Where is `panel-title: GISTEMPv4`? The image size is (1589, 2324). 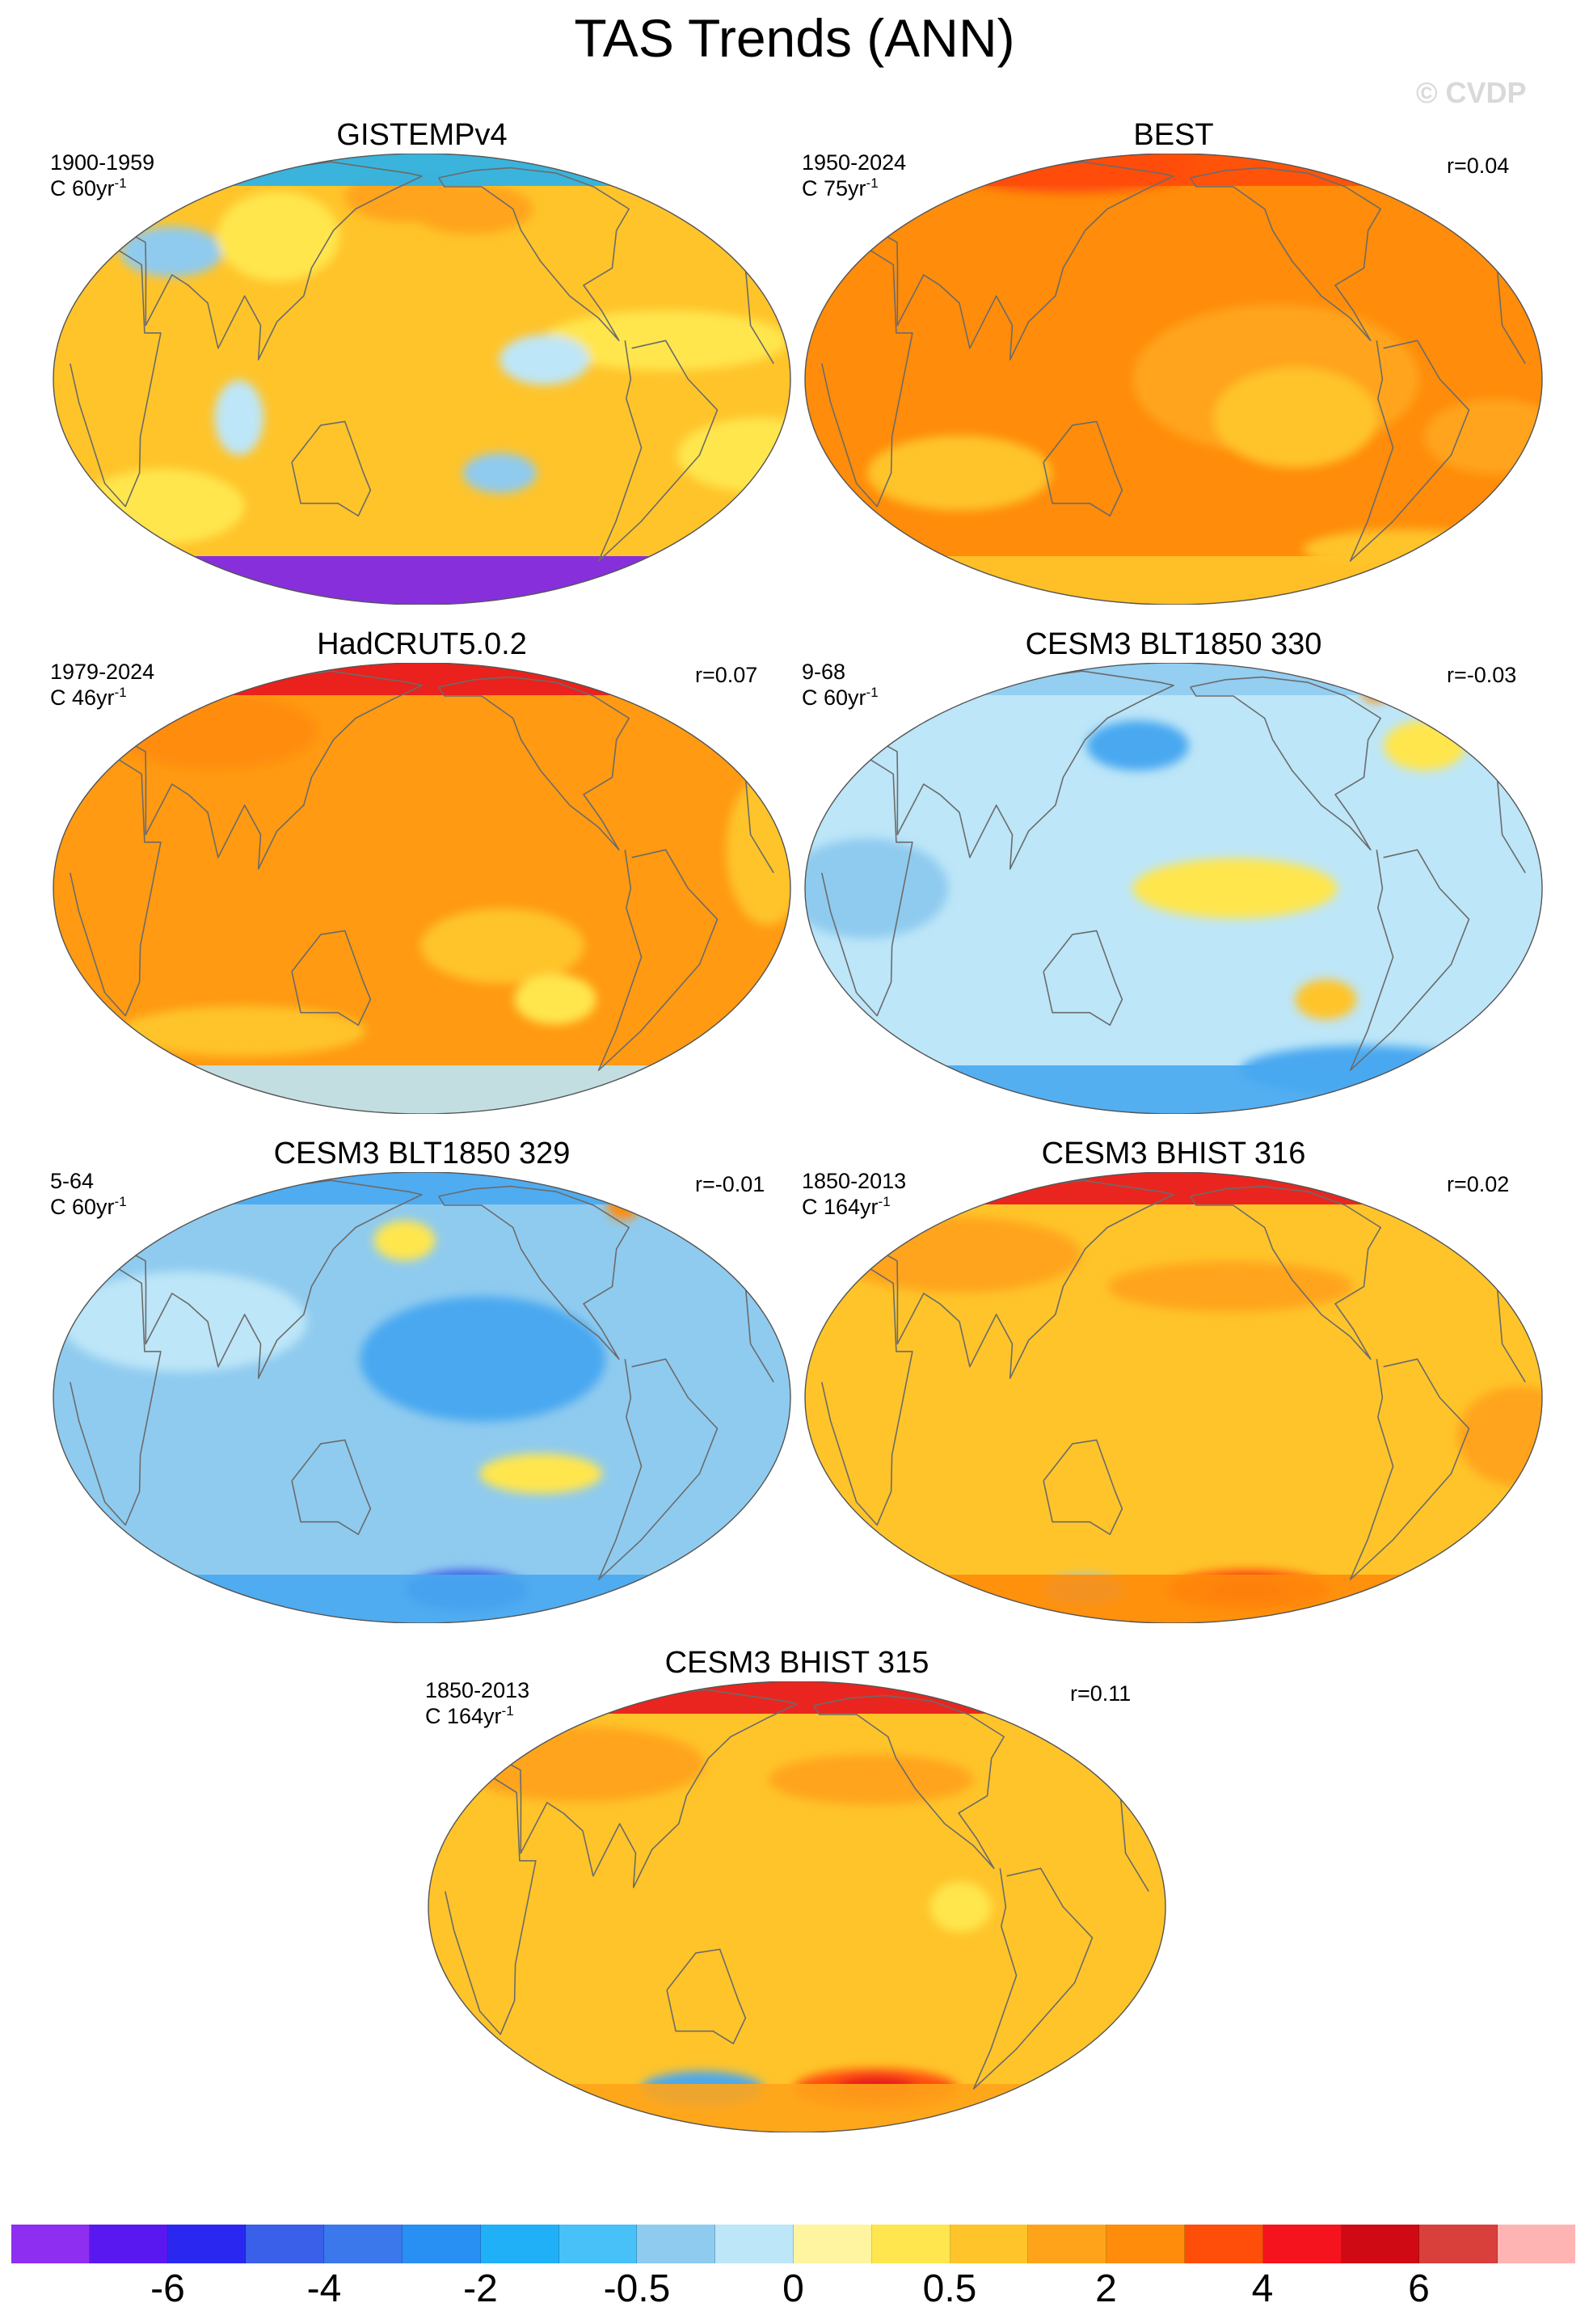
panel-title: GISTEMPv4 is located at coordinates (422, 135).